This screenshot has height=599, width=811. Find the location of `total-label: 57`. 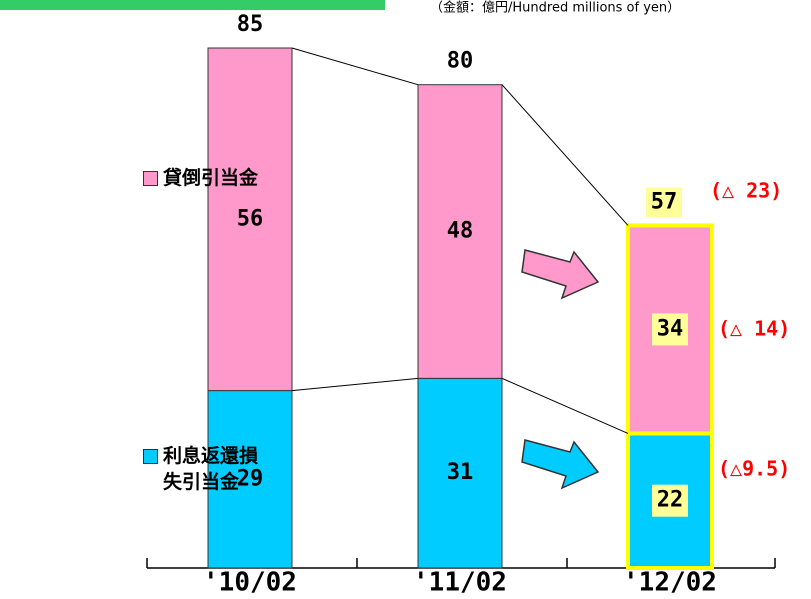

total-label: 57 is located at coordinates (664, 201).